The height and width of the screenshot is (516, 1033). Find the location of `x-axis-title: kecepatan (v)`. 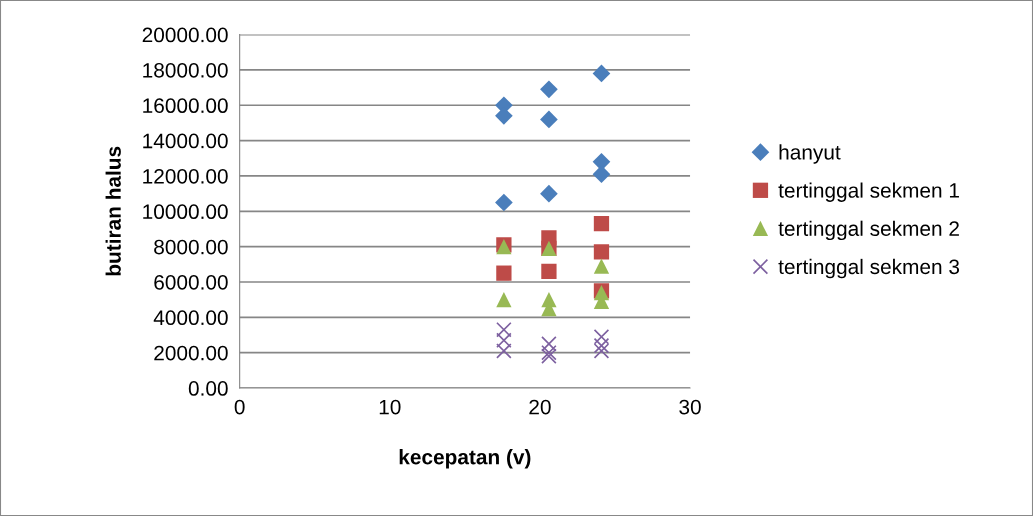

x-axis-title: kecepatan (v) is located at coordinates (465, 459).